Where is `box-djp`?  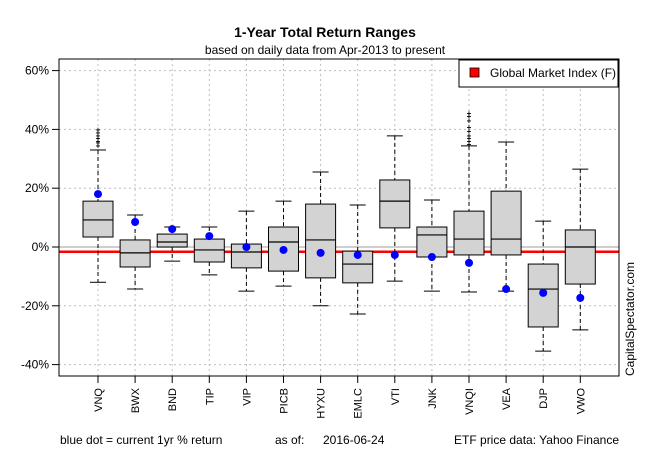
box-djp is located at coordinates (543, 286).